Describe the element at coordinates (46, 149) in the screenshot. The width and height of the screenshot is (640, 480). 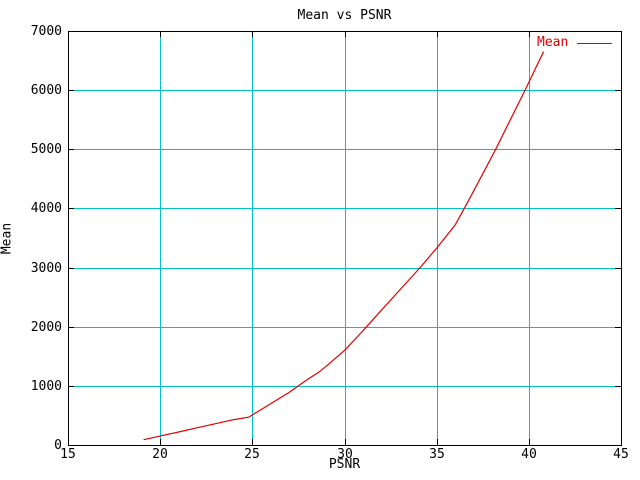
I see `y-tick-label: 5000` at that location.